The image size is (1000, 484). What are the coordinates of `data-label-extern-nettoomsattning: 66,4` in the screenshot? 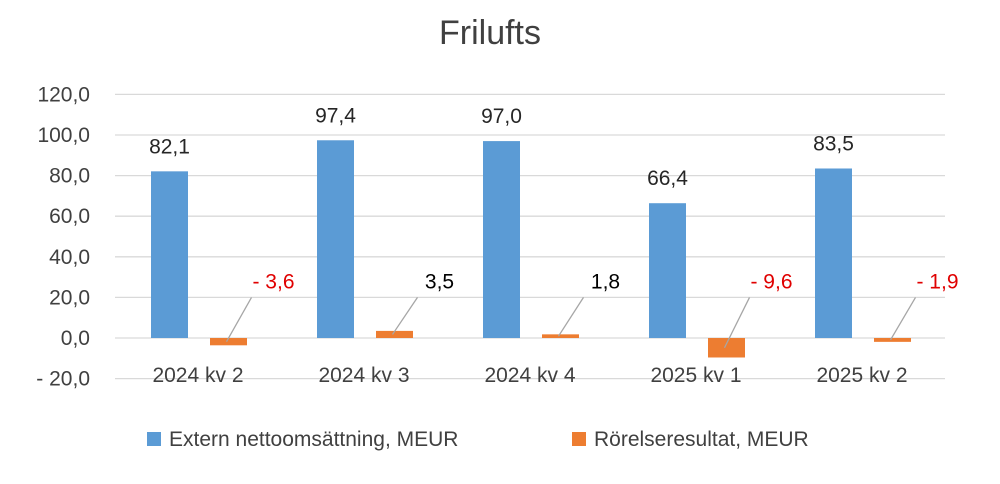 It's located at (667, 178).